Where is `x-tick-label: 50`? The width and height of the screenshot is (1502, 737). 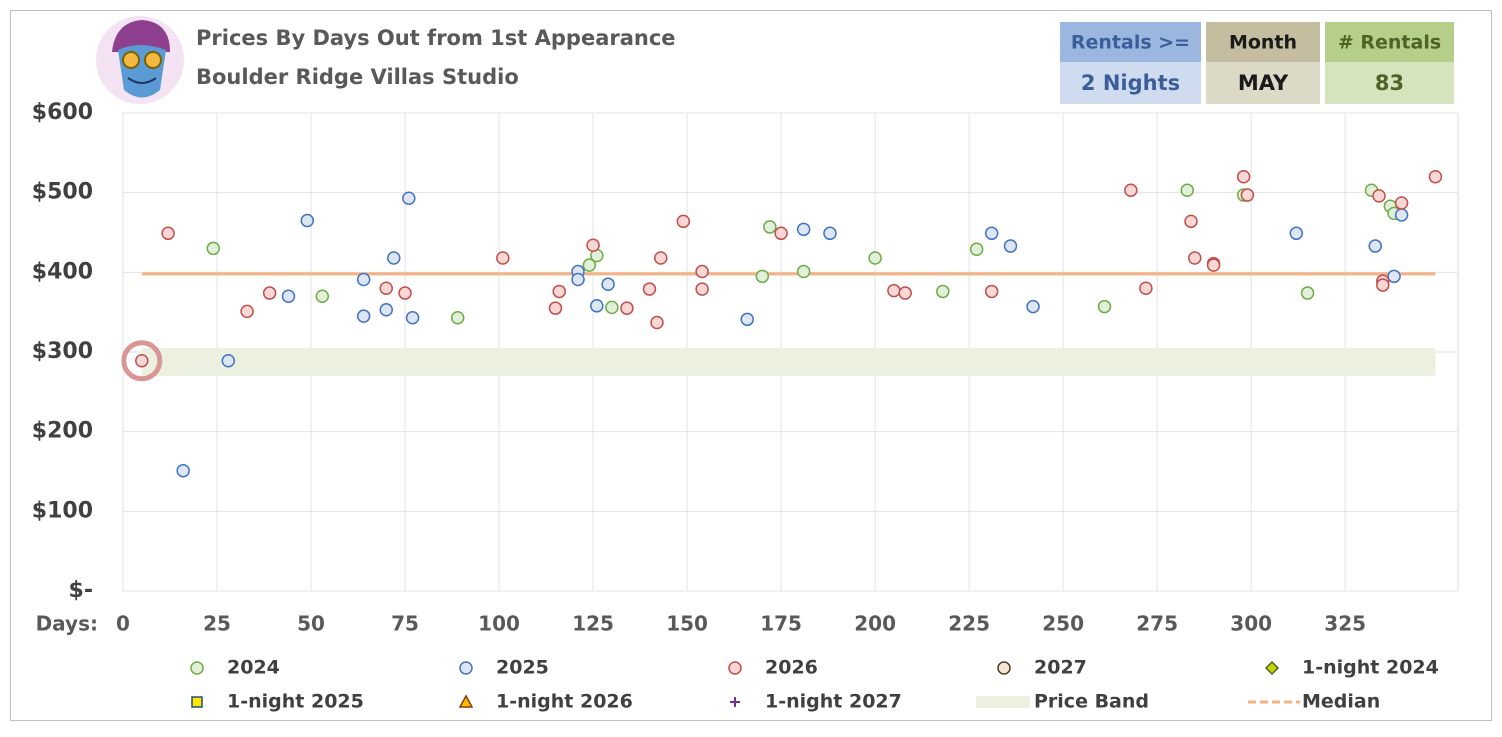
x-tick-label: 50 is located at coordinates (311, 624).